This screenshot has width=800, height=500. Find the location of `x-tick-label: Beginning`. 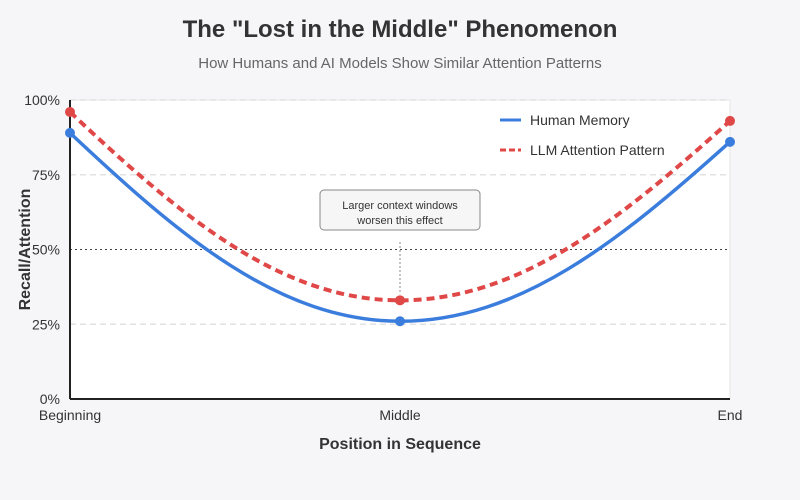

x-tick-label: Beginning is located at coordinates (70, 415).